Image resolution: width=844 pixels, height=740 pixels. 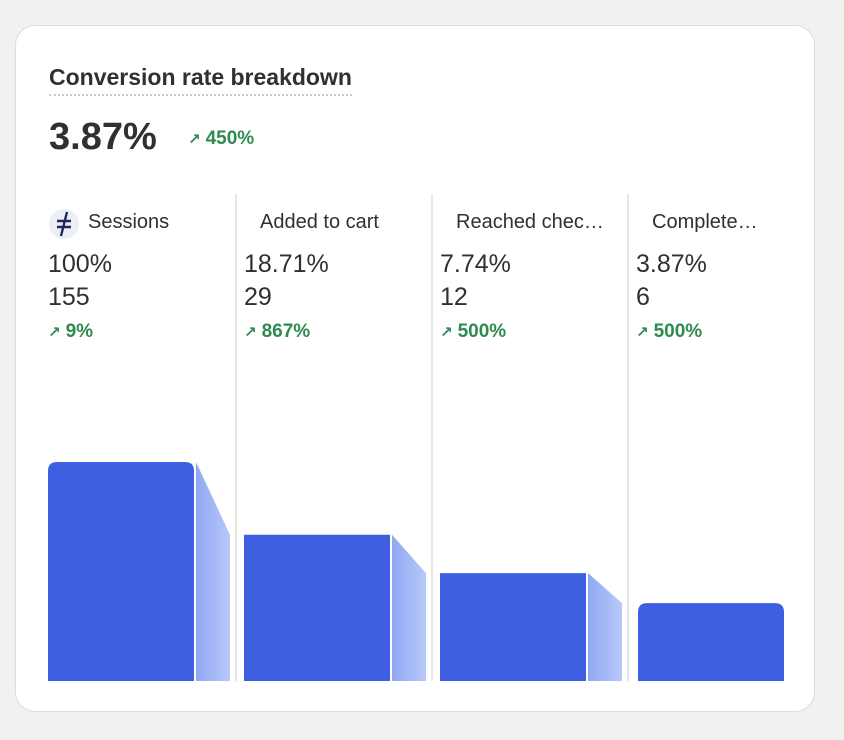 I want to click on stage-count: 12, so click(x=454, y=297).